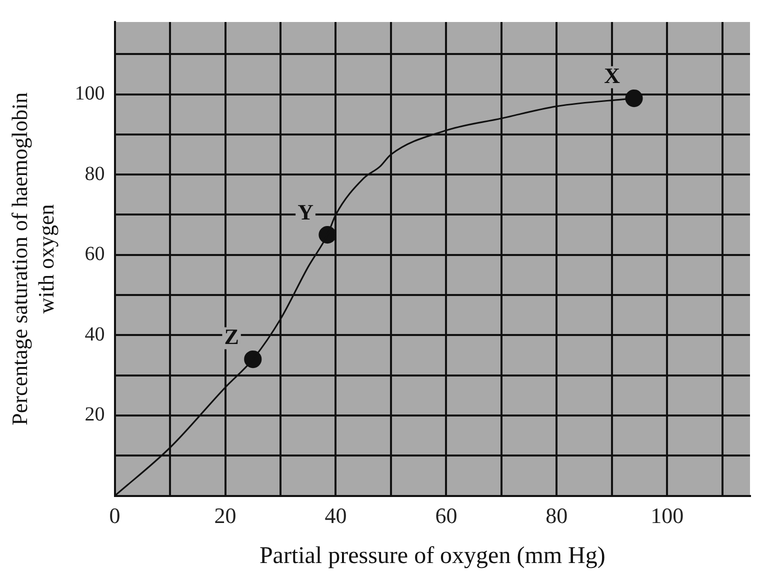 The image size is (764, 575). I want to click on x-tick-label: 20, so click(225, 515).